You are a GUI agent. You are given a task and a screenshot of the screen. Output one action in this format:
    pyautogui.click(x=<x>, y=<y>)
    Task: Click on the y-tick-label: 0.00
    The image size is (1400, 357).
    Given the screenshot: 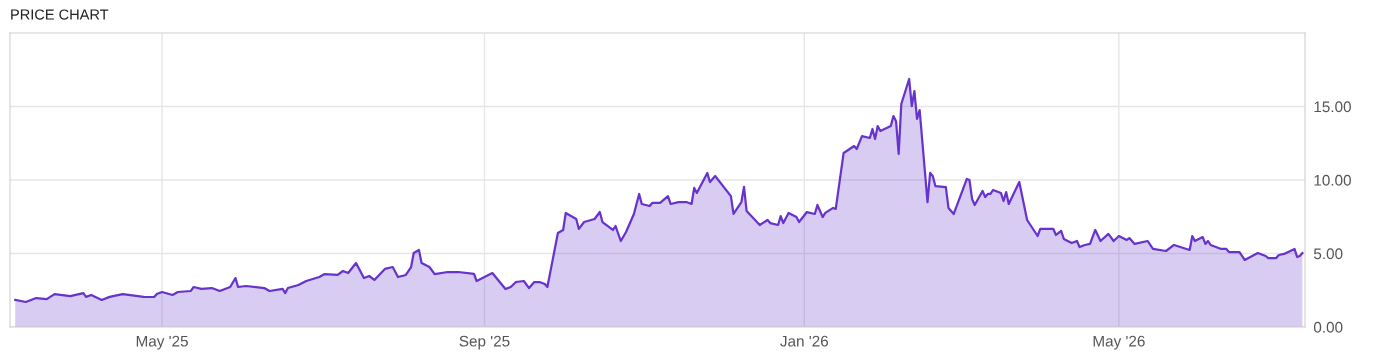 What is the action you would take?
    pyautogui.click(x=1328, y=327)
    